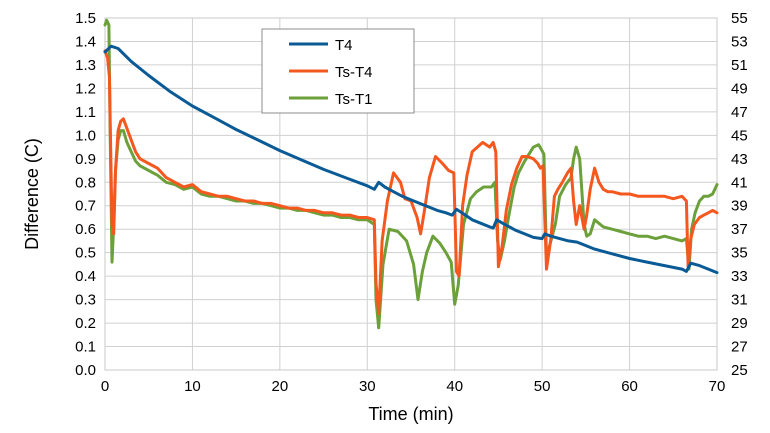  Describe the element at coordinates (85, 300) in the screenshot. I see `y-tick-label: 0.3` at that location.